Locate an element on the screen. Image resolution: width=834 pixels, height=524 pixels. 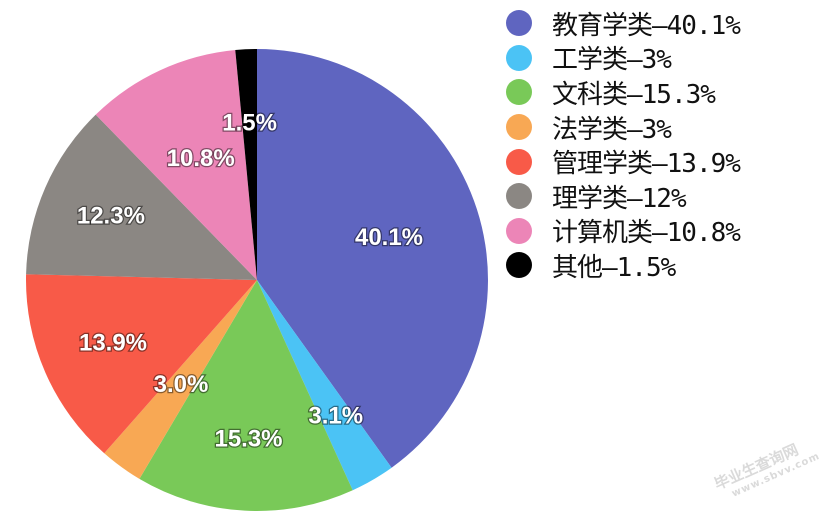
legend-label: 管理学类—13.9% is located at coordinates (646, 164).